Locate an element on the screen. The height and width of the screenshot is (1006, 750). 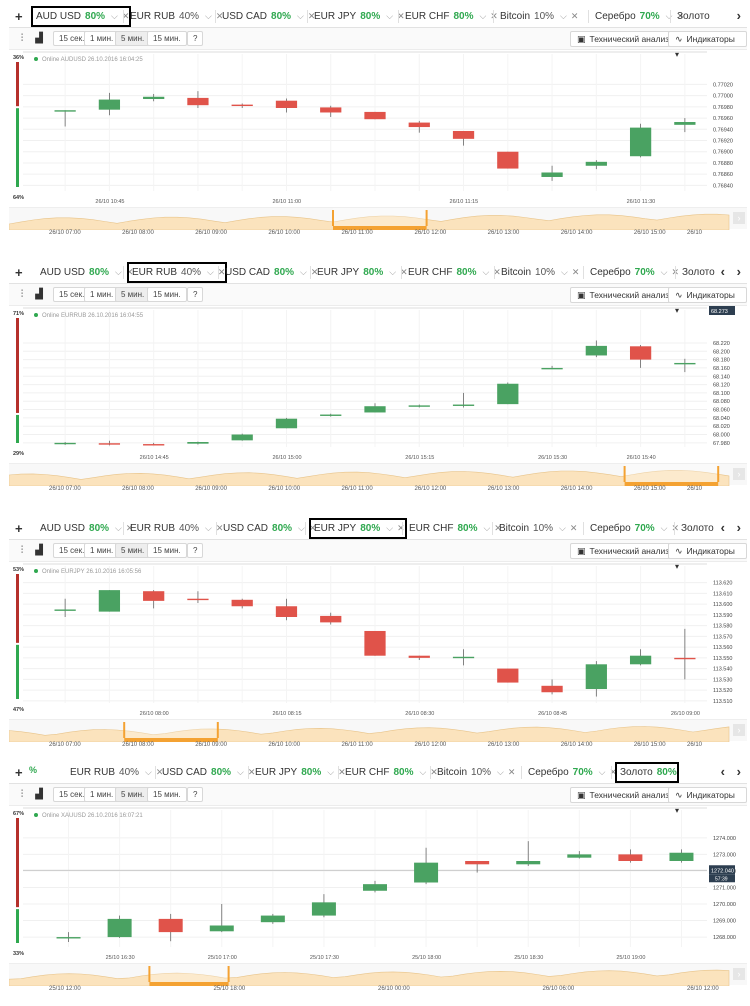
asset-tab-eur-jpy: EUR JPY 80% ⌵ ✕ is located at coordinates (358, 16).